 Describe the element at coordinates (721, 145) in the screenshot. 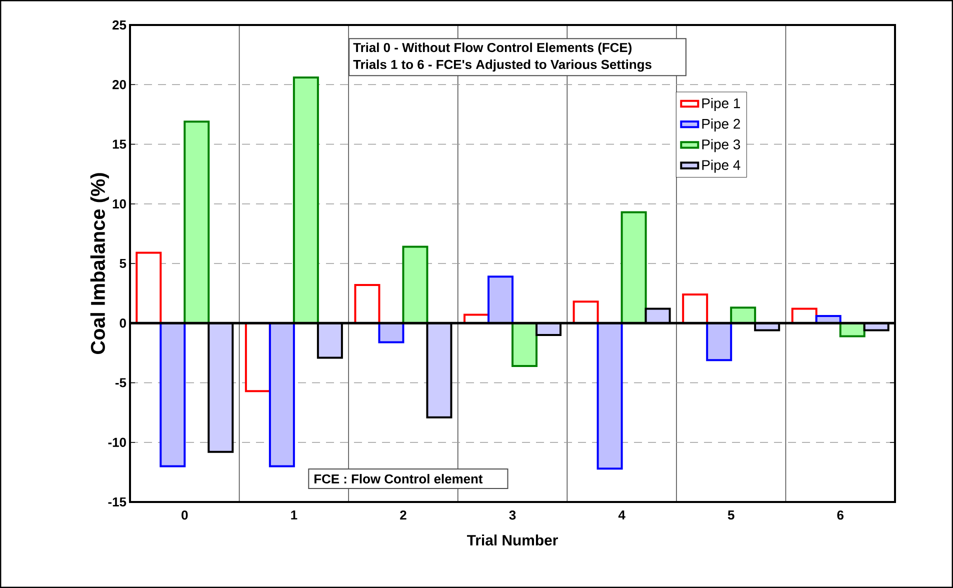

I see `legend-label: Pipe 3` at that location.